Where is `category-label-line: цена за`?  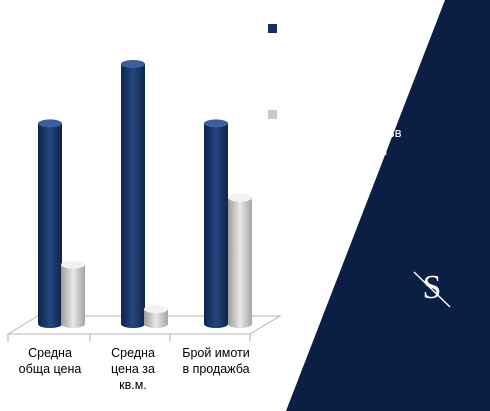
category-label-line: цена за is located at coordinates (133, 369).